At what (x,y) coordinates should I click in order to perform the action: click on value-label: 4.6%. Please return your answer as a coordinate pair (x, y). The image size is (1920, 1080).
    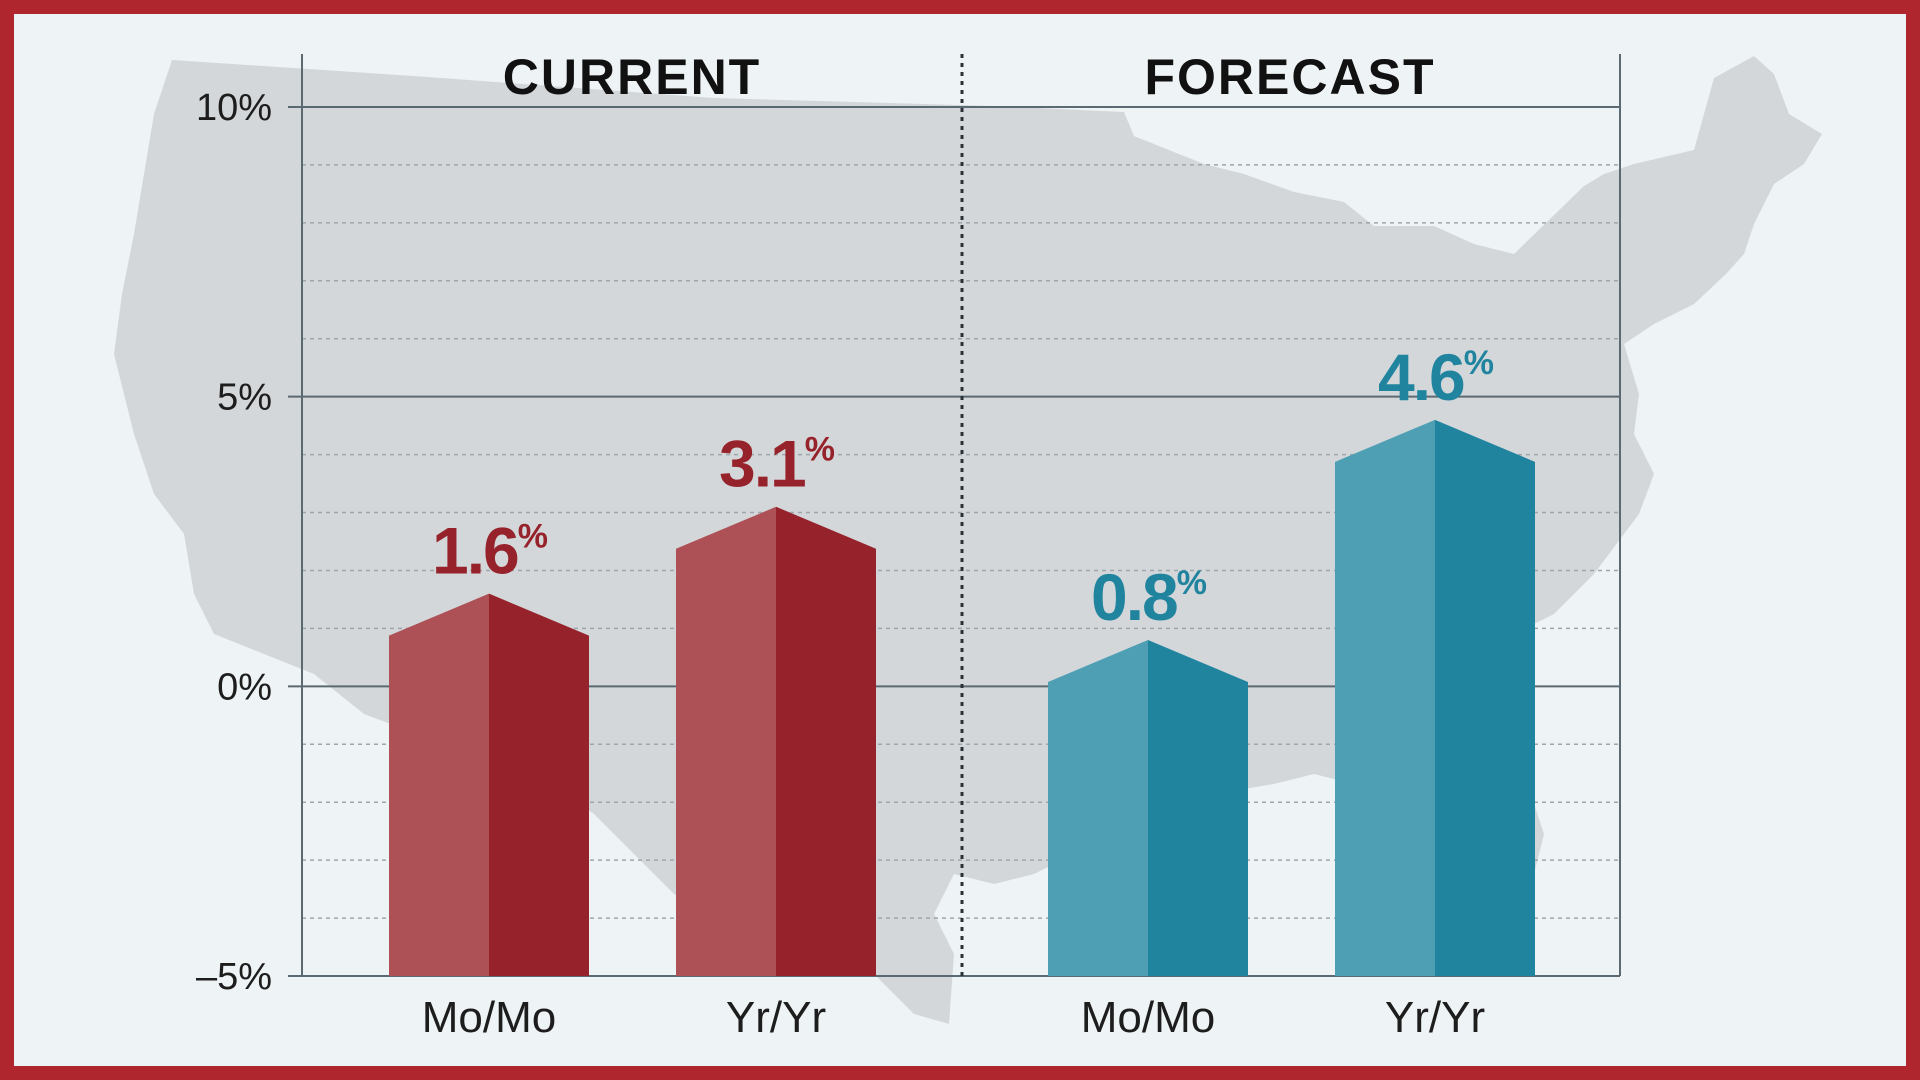
    Looking at the image, I should click on (1436, 377).